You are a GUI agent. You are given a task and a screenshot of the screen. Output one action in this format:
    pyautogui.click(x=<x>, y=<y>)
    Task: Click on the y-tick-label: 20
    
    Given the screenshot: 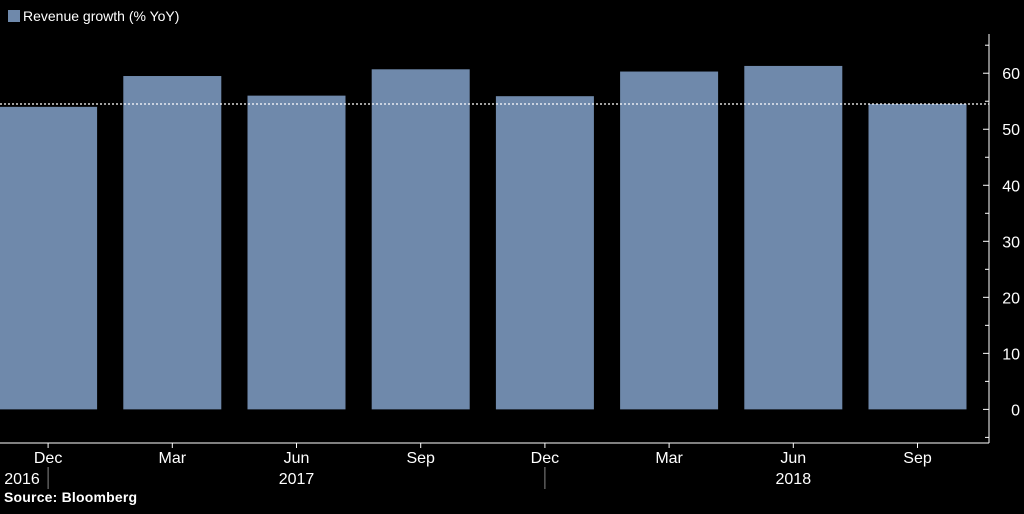 What is the action you would take?
    pyautogui.click(x=1011, y=298)
    